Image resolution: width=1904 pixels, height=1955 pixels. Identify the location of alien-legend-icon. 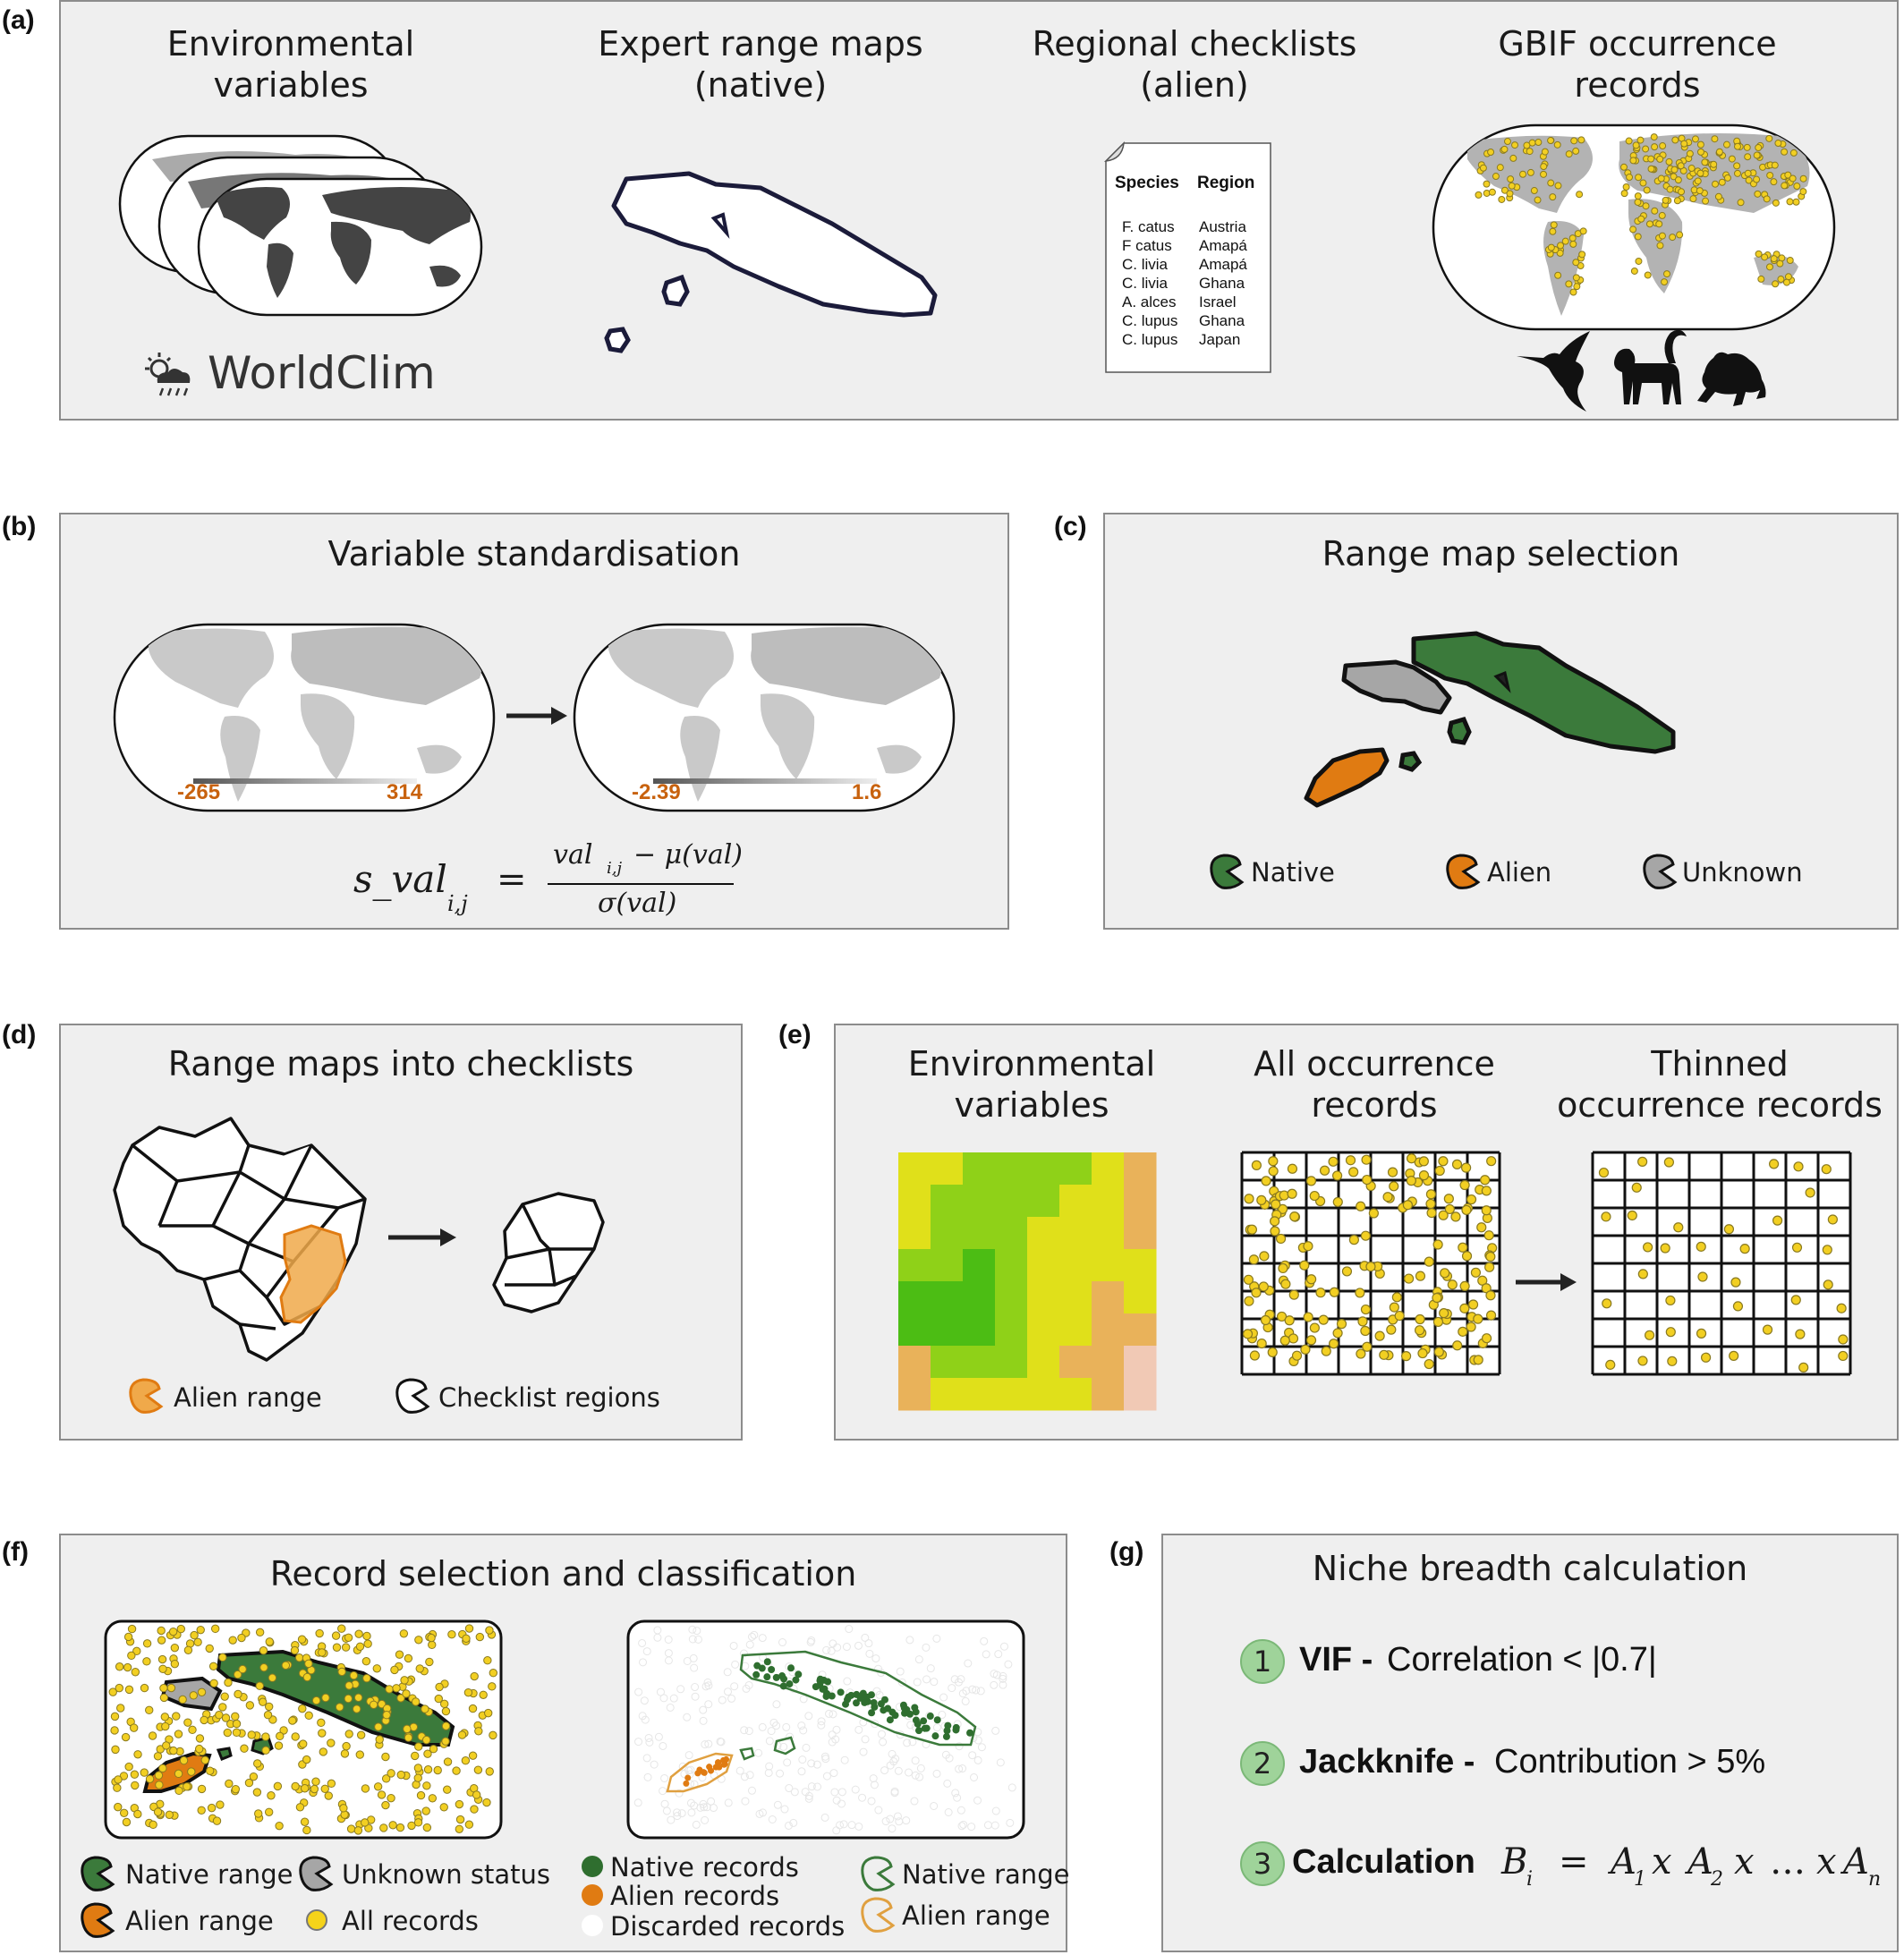
(1463, 871).